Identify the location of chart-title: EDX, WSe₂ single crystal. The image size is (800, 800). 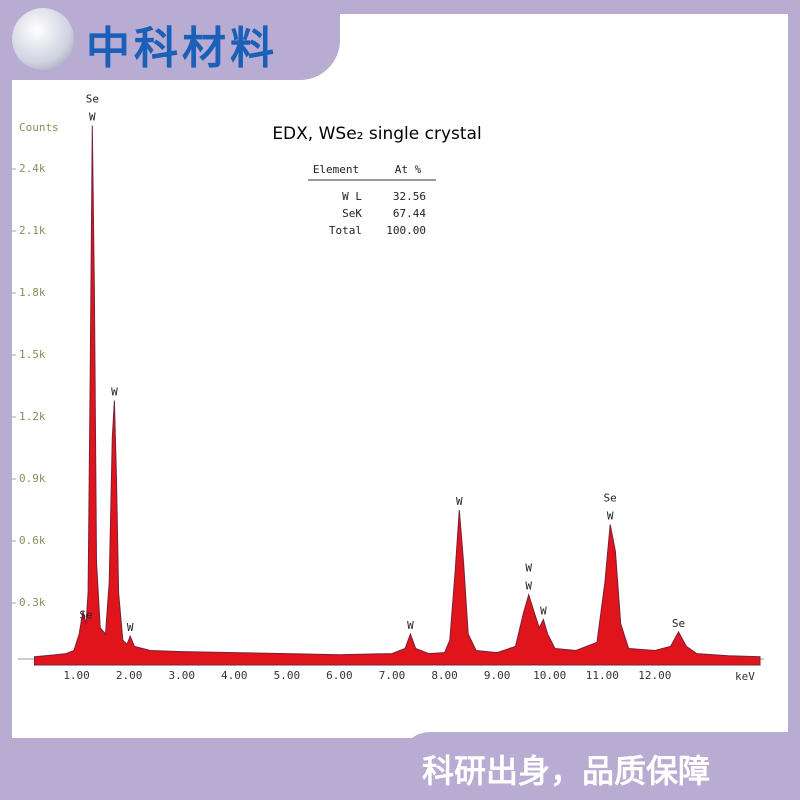
(376, 134).